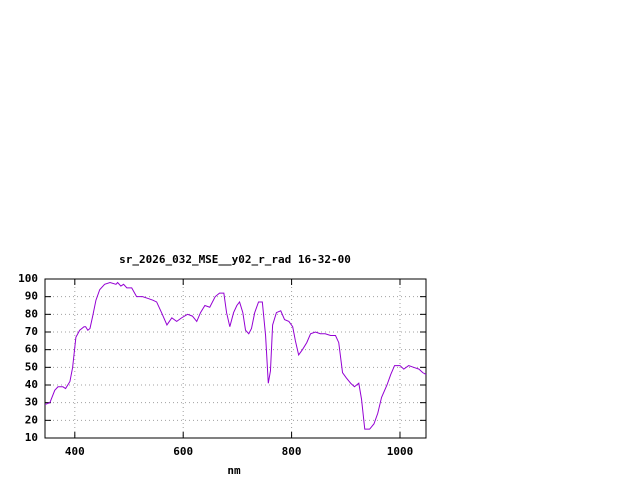  I want to click on x-tick-label: 1000, so click(400, 451).